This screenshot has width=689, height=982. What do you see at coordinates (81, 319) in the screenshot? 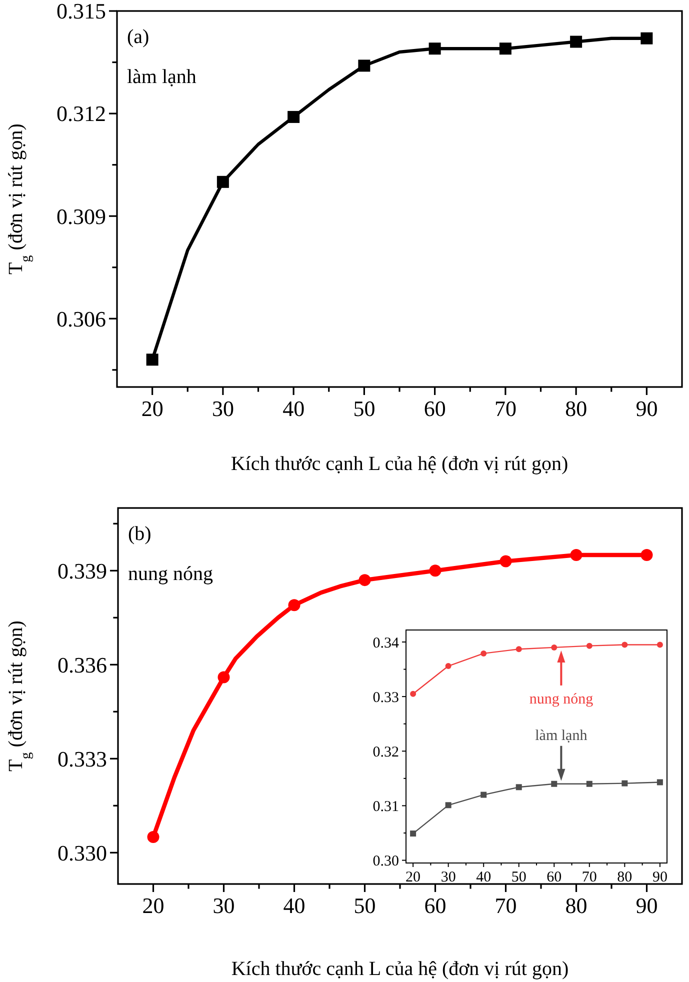
I see `y-tick-label: 0.306` at bounding box center [81, 319].